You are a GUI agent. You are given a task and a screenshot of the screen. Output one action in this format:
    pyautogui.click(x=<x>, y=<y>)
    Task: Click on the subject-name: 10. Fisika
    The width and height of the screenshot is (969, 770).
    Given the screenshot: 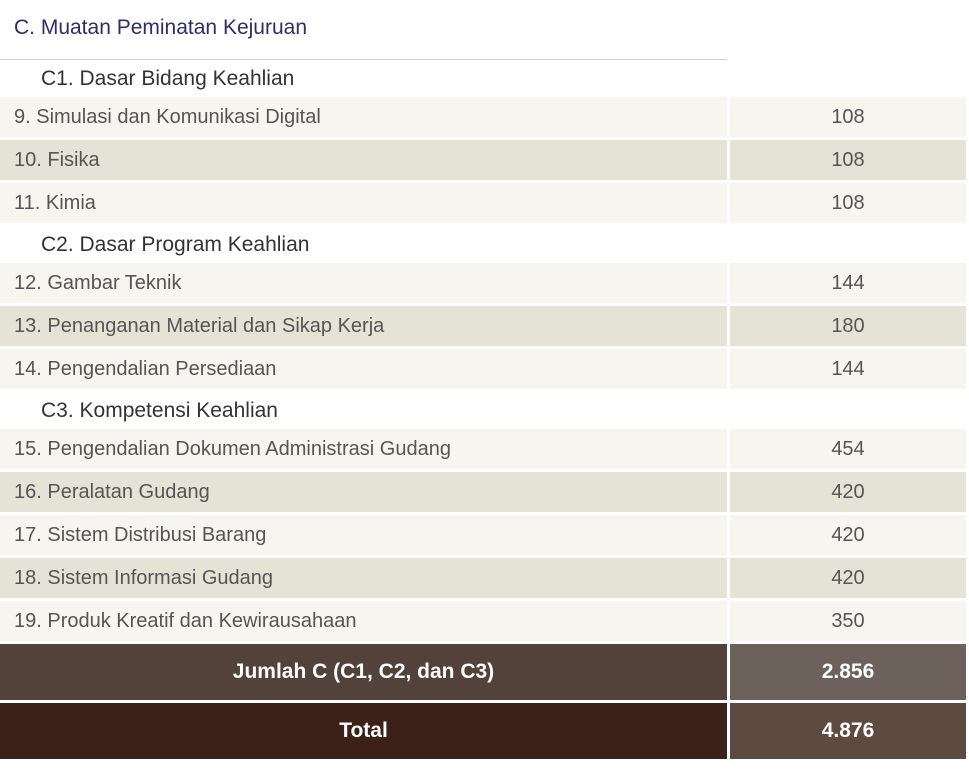 What is the action you would take?
    pyautogui.click(x=363, y=160)
    